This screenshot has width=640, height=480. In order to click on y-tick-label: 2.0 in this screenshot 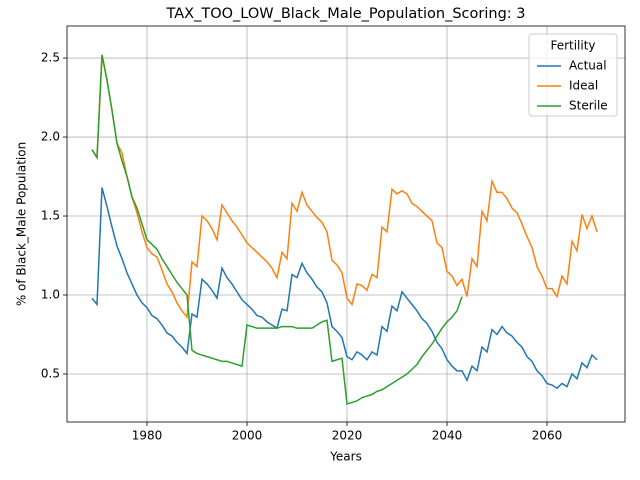, I will do `click(50, 137)`.